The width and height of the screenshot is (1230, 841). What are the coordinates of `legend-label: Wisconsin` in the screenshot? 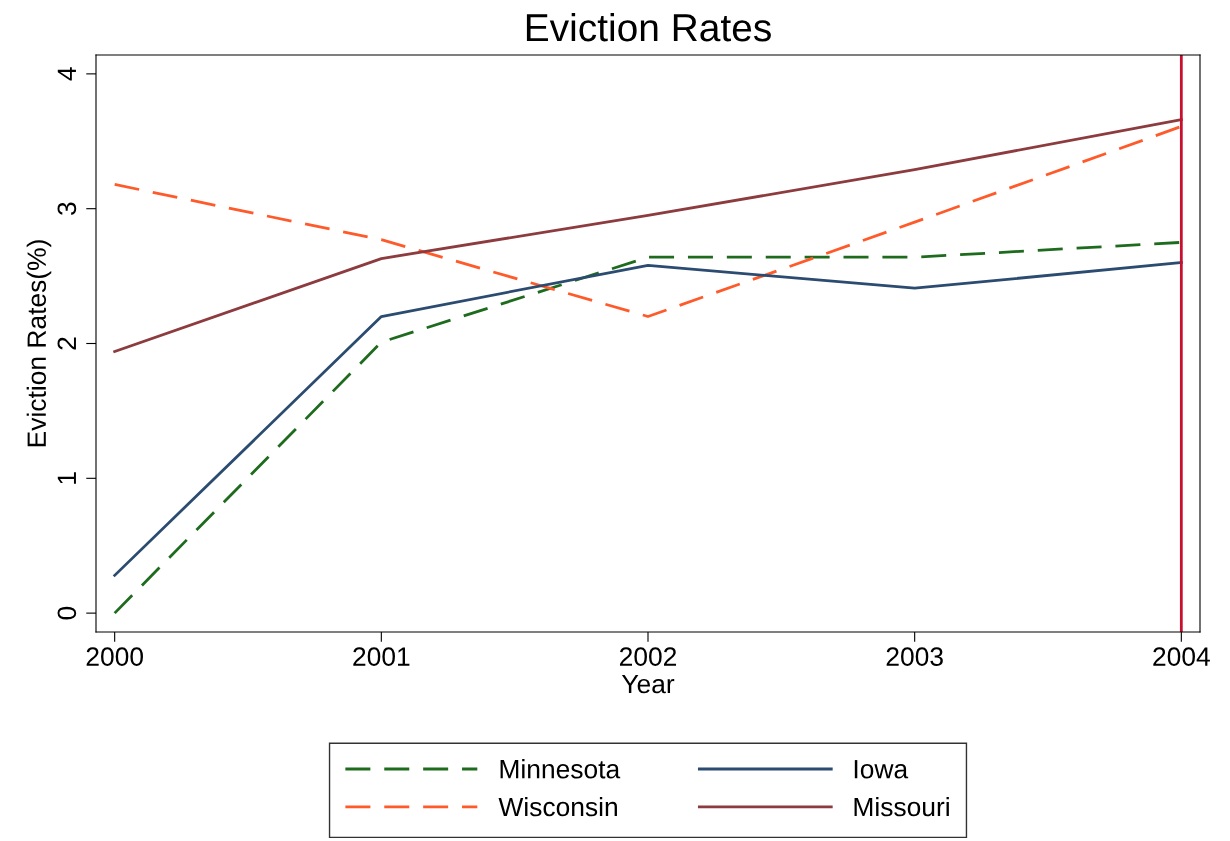 It's located at (557, 806).